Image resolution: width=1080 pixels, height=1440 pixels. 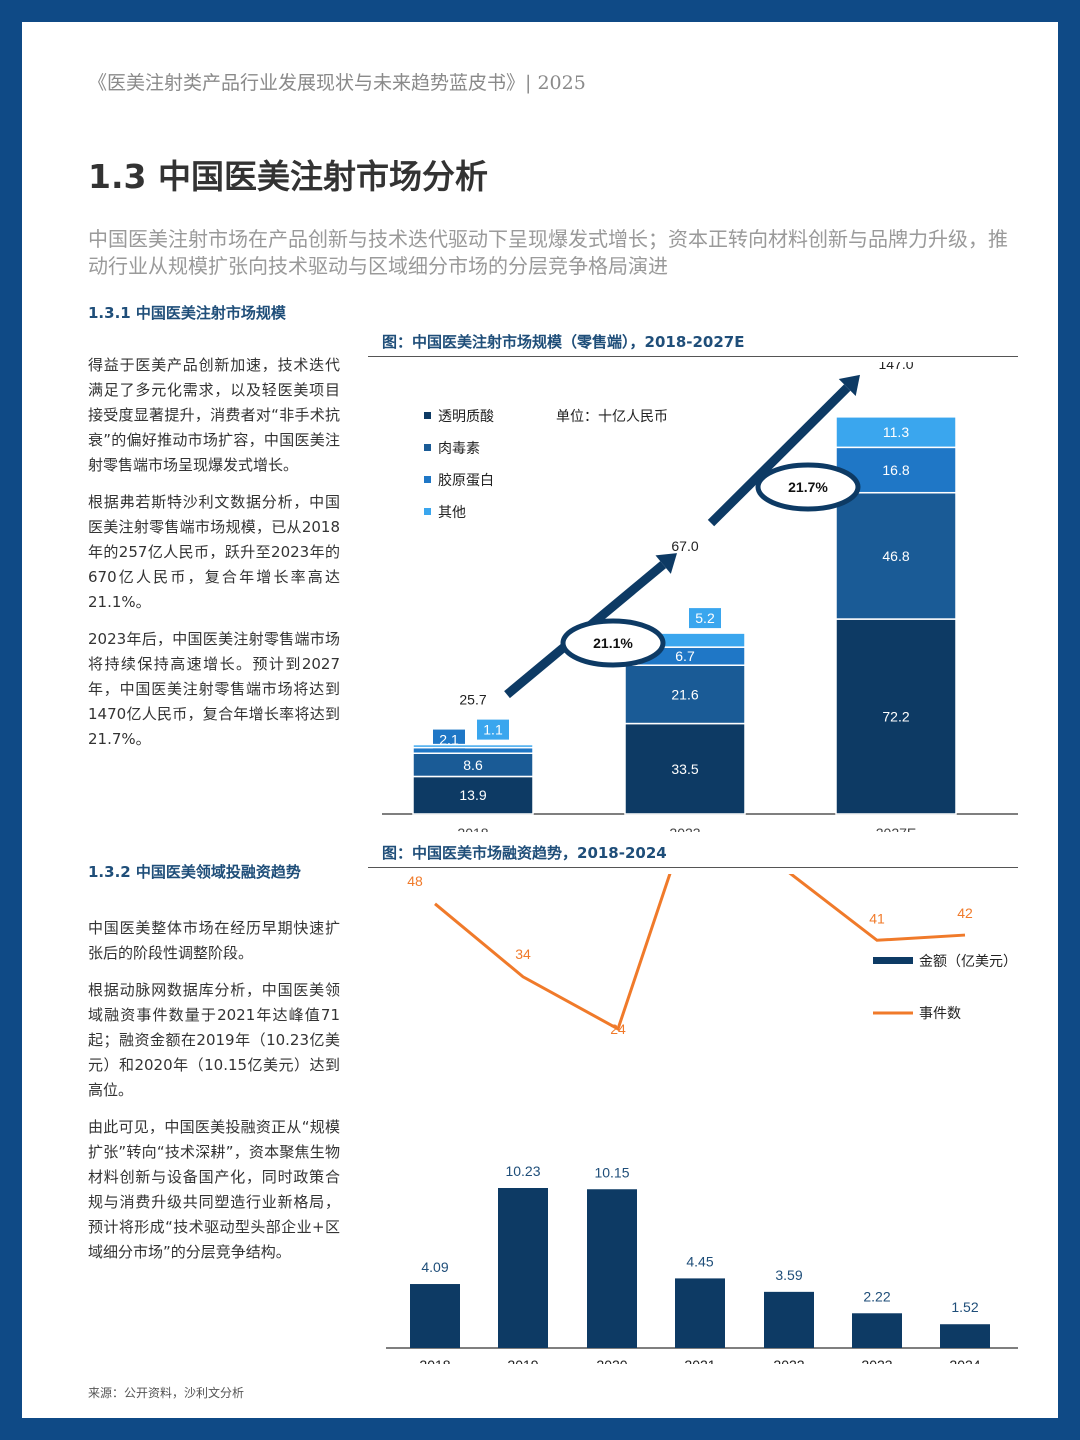 What do you see at coordinates (522, 1171) in the screenshot?
I see `bar-value-label: 10.23` at bounding box center [522, 1171].